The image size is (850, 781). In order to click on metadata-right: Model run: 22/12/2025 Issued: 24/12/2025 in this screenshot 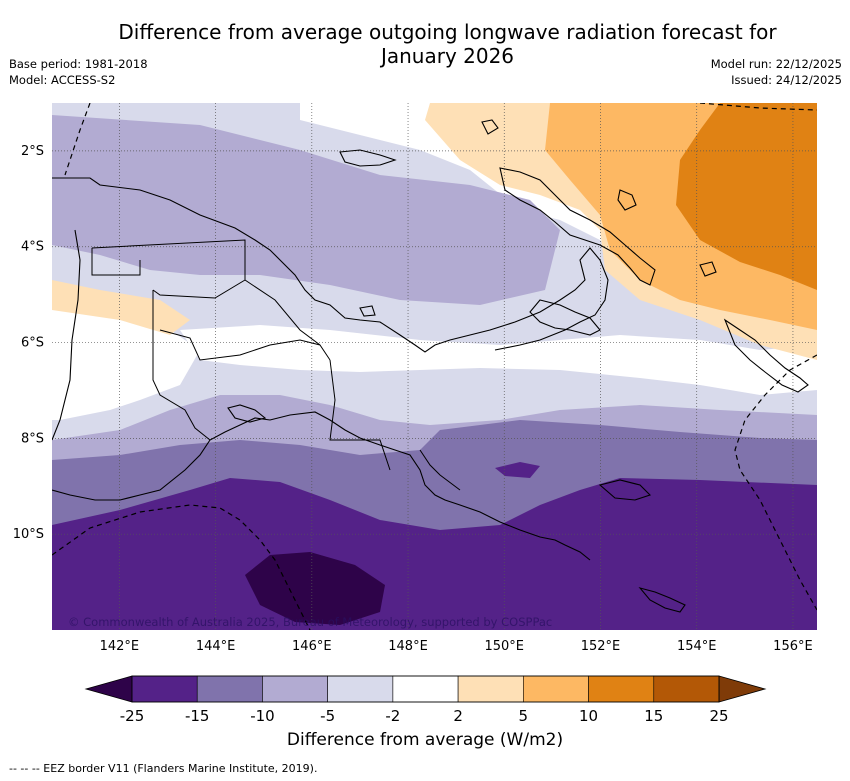, I will do `click(776, 72)`.